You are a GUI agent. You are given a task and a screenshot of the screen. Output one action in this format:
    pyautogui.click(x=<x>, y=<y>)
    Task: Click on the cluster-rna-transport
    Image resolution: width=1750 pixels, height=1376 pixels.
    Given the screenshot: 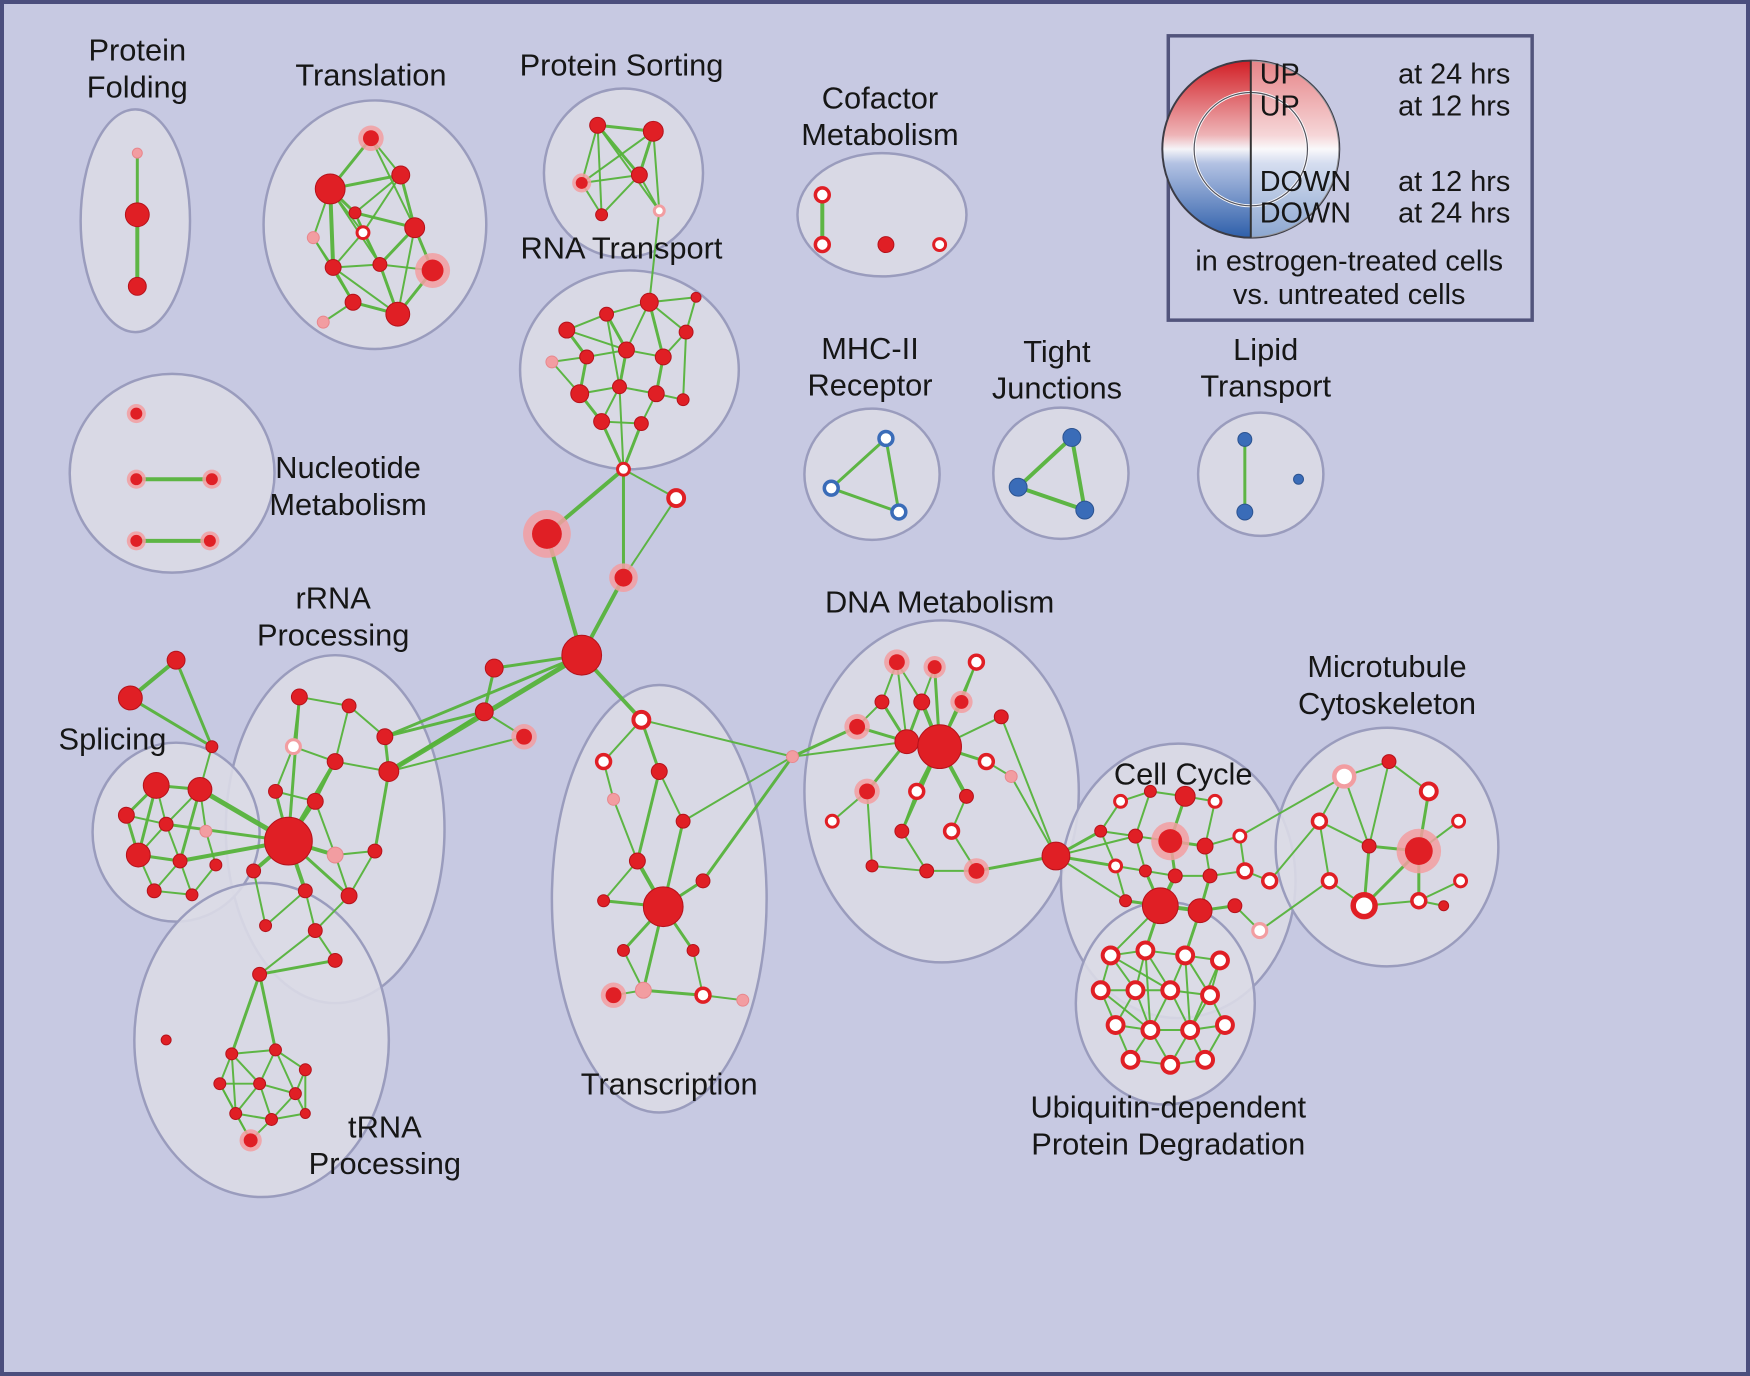 What is the action you would take?
    pyautogui.click(x=629, y=370)
    